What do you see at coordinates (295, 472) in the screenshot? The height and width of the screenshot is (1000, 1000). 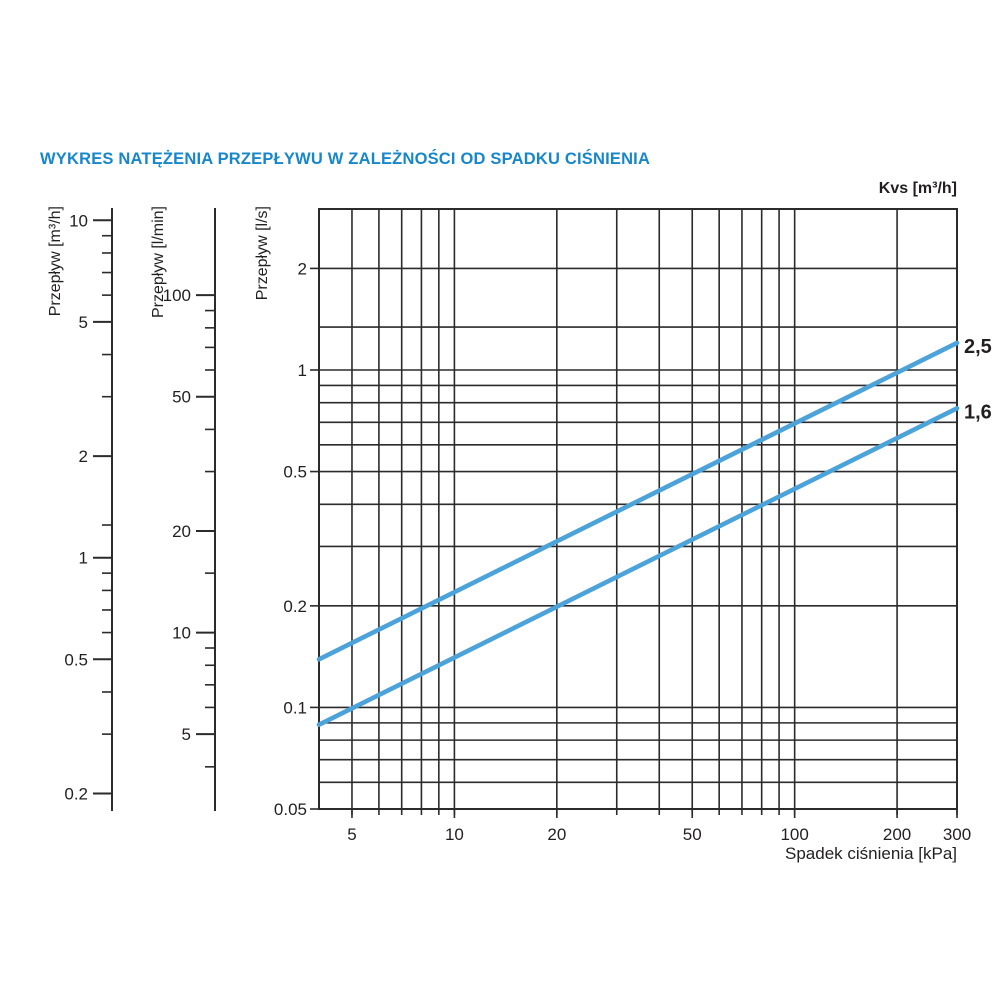 I see `y-tick-label: 0.5` at bounding box center [295, 472].